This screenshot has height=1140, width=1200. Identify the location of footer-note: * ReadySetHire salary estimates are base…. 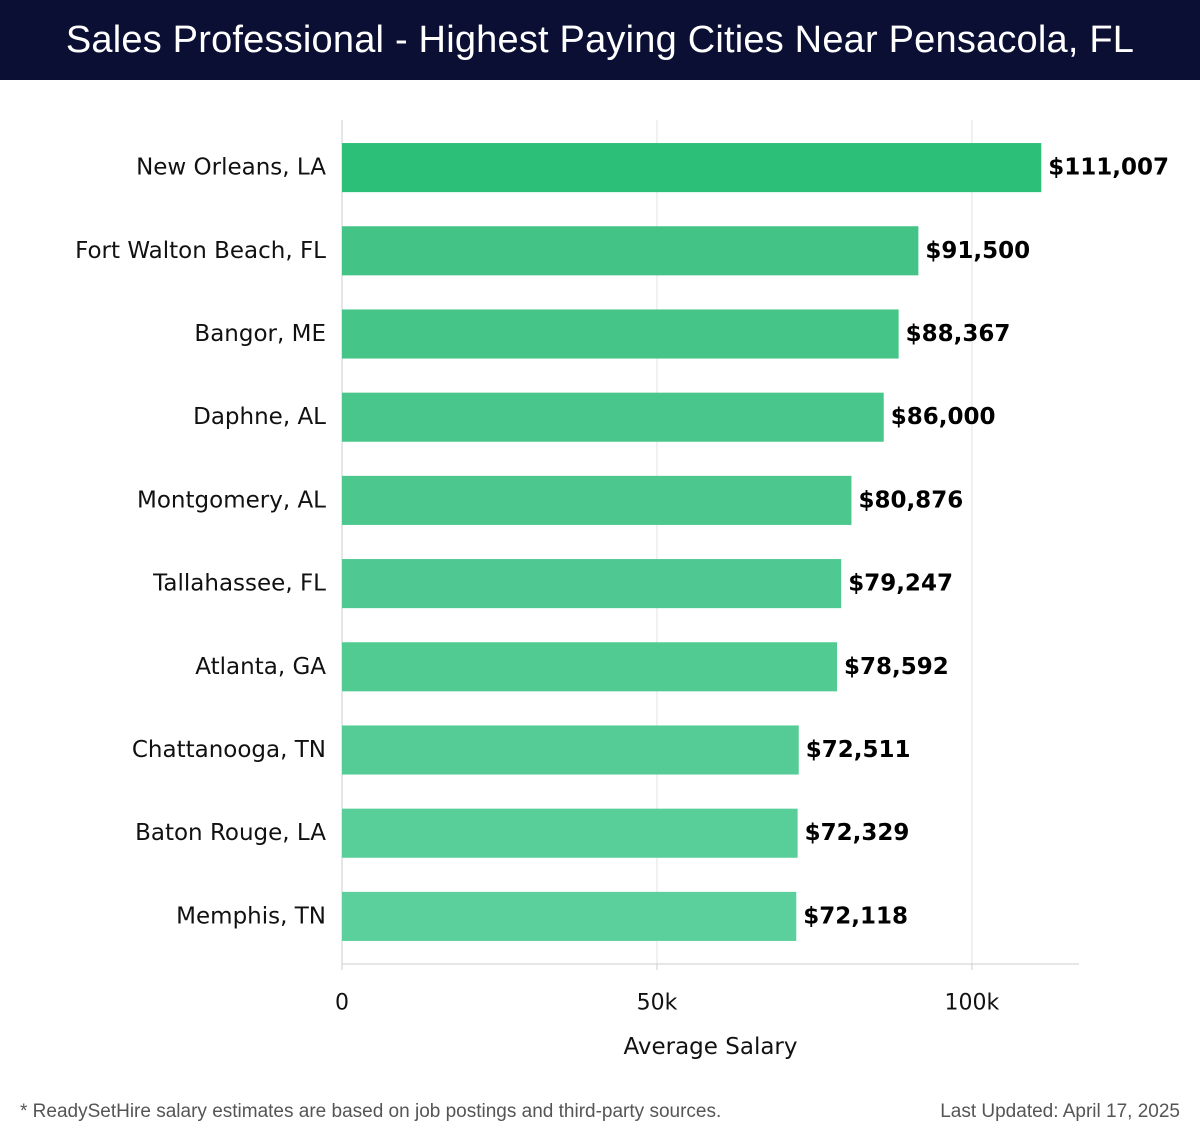
(371, 1111).